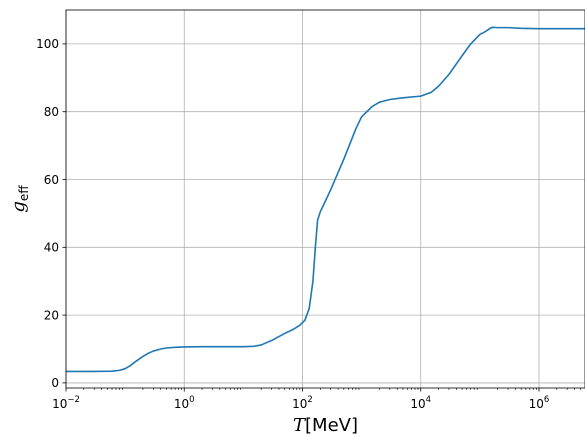 The height and width of the screenshot is (436, 585). I want to click on x-tick-label: 10², so click(302, 403).